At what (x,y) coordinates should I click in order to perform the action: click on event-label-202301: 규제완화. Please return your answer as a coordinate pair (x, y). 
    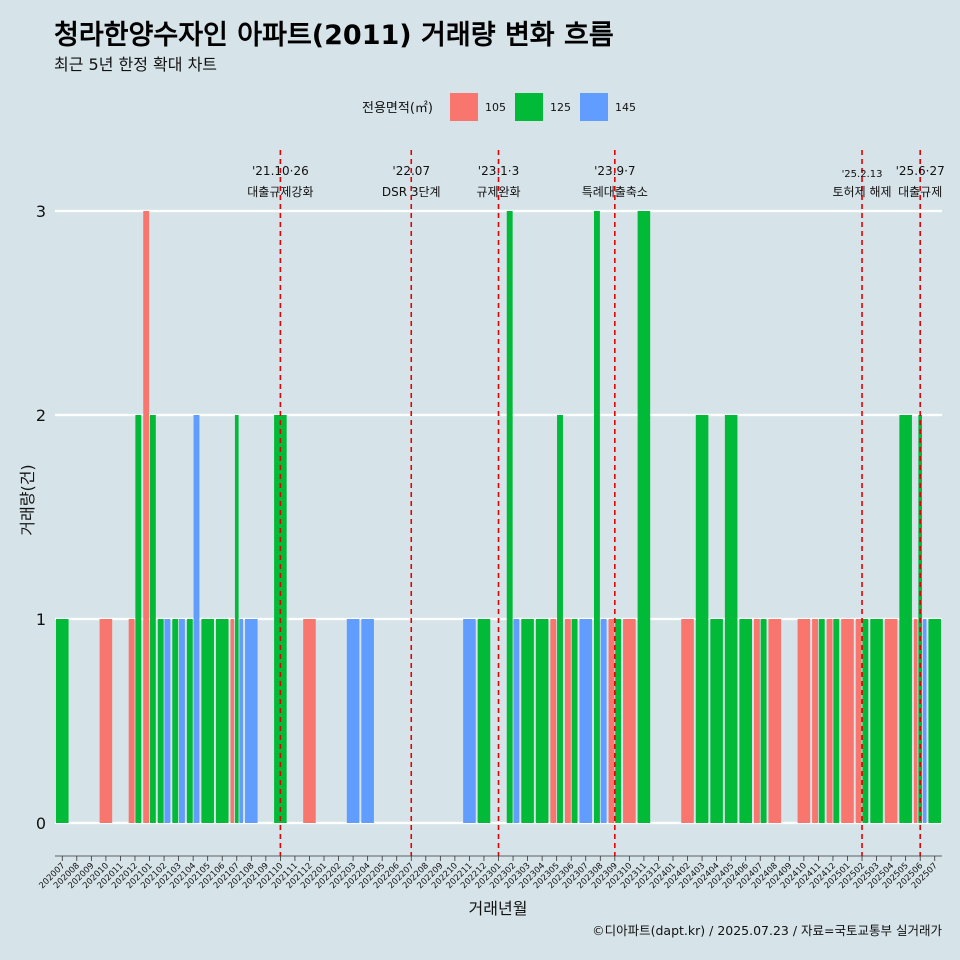
    Looking at the image, I should click on (498, 192).